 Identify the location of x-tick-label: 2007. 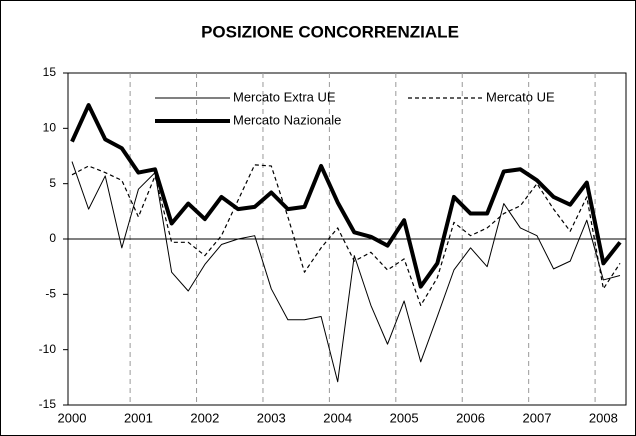
(537, 417).